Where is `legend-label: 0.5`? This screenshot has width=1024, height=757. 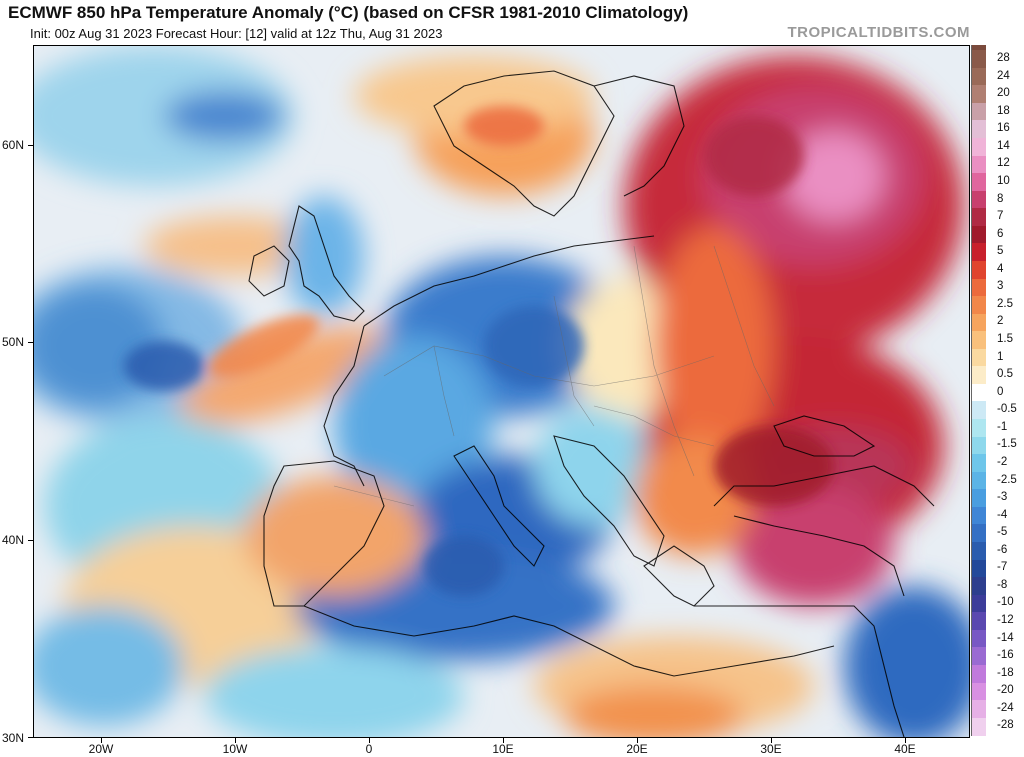
legend-label: 0.5 is located at coordinates (1005, 374).